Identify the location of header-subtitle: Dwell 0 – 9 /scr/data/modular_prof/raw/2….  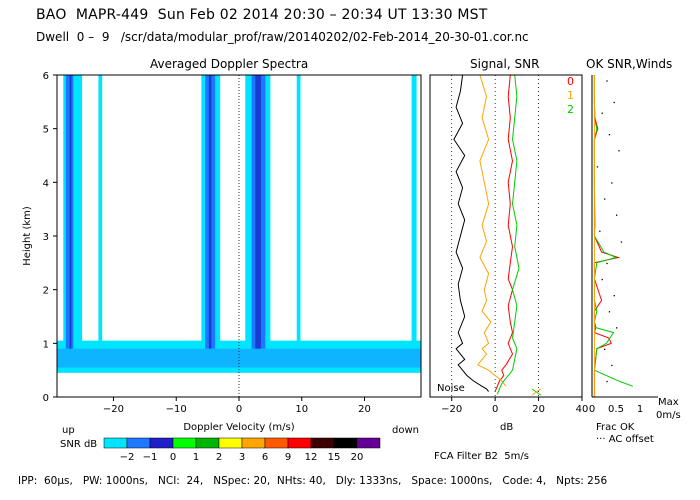
(282, 37).